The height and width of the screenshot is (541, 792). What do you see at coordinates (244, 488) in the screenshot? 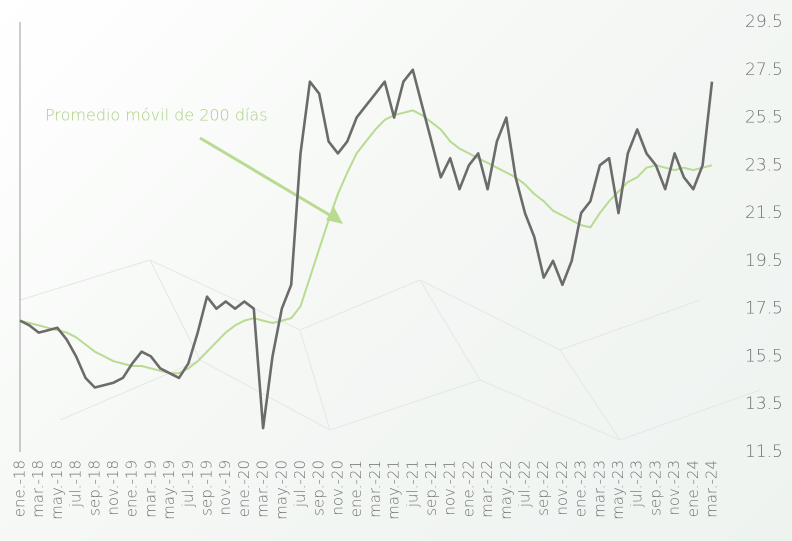
I see `x-tick-label: ene.-20` at bounding box center [244, 488].